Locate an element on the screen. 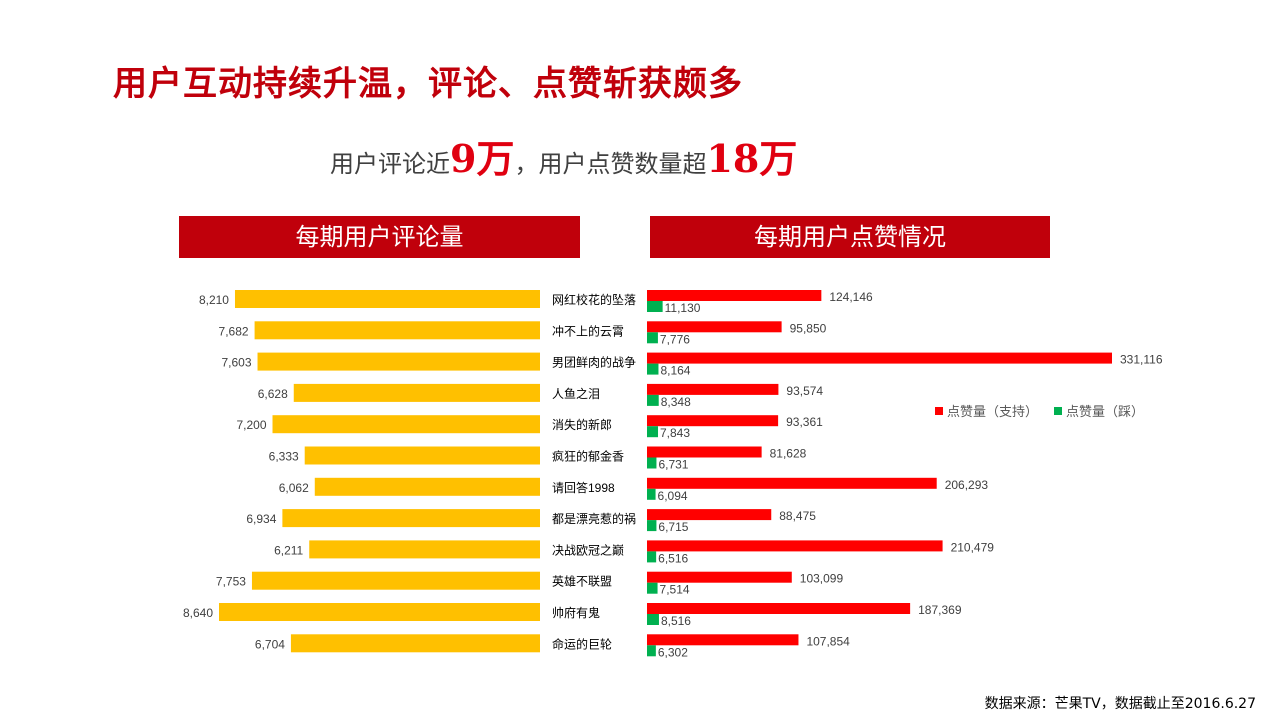  subtitle-highlight-likes: 18万 is located at coordinates (752, 158).